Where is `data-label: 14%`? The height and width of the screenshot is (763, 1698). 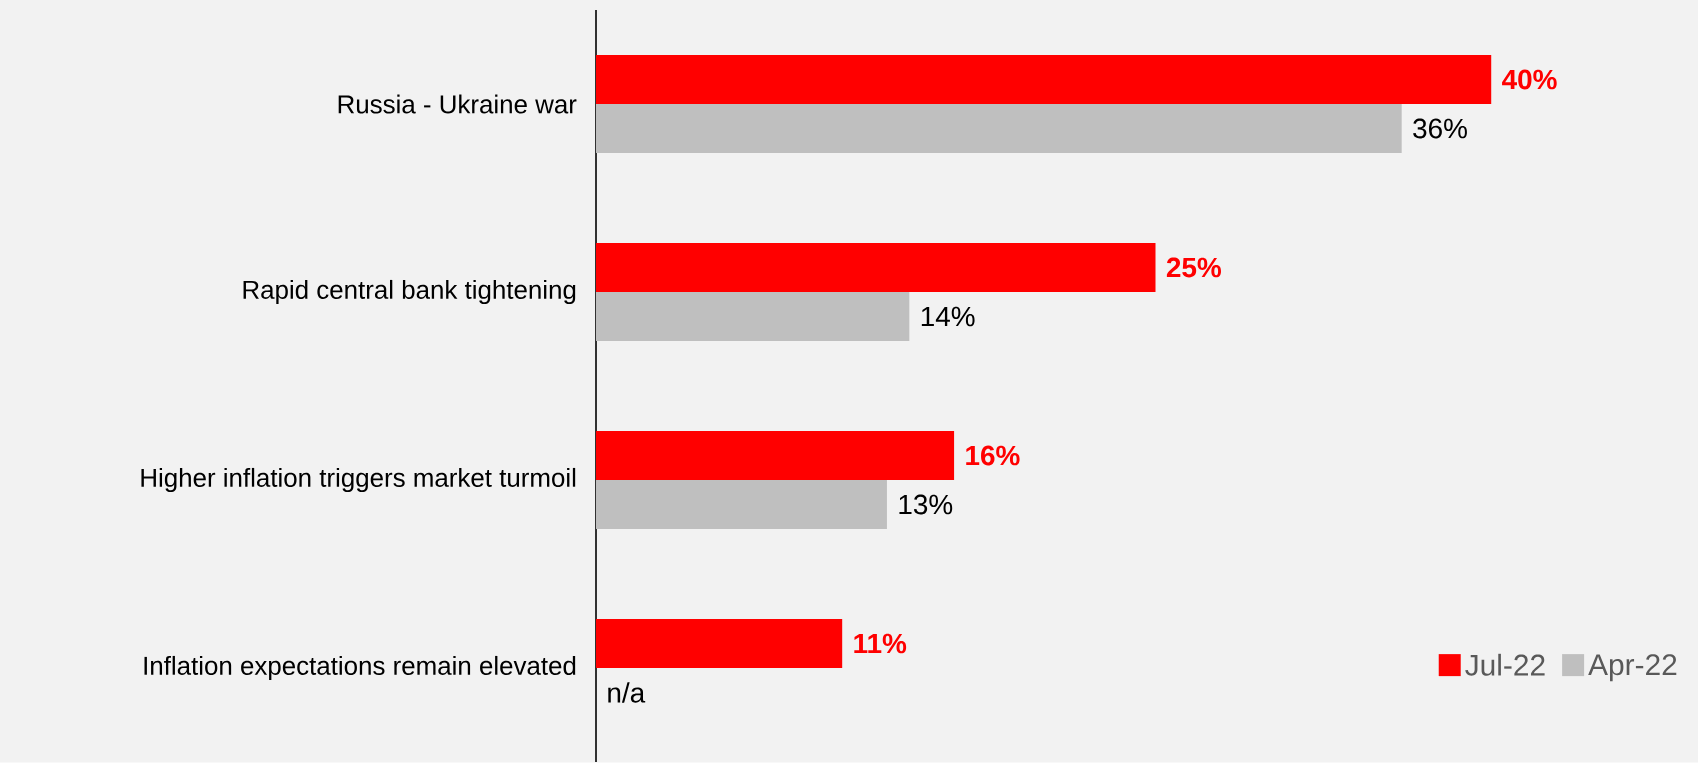
data-label: 14% is located at coordinates (948, 316).